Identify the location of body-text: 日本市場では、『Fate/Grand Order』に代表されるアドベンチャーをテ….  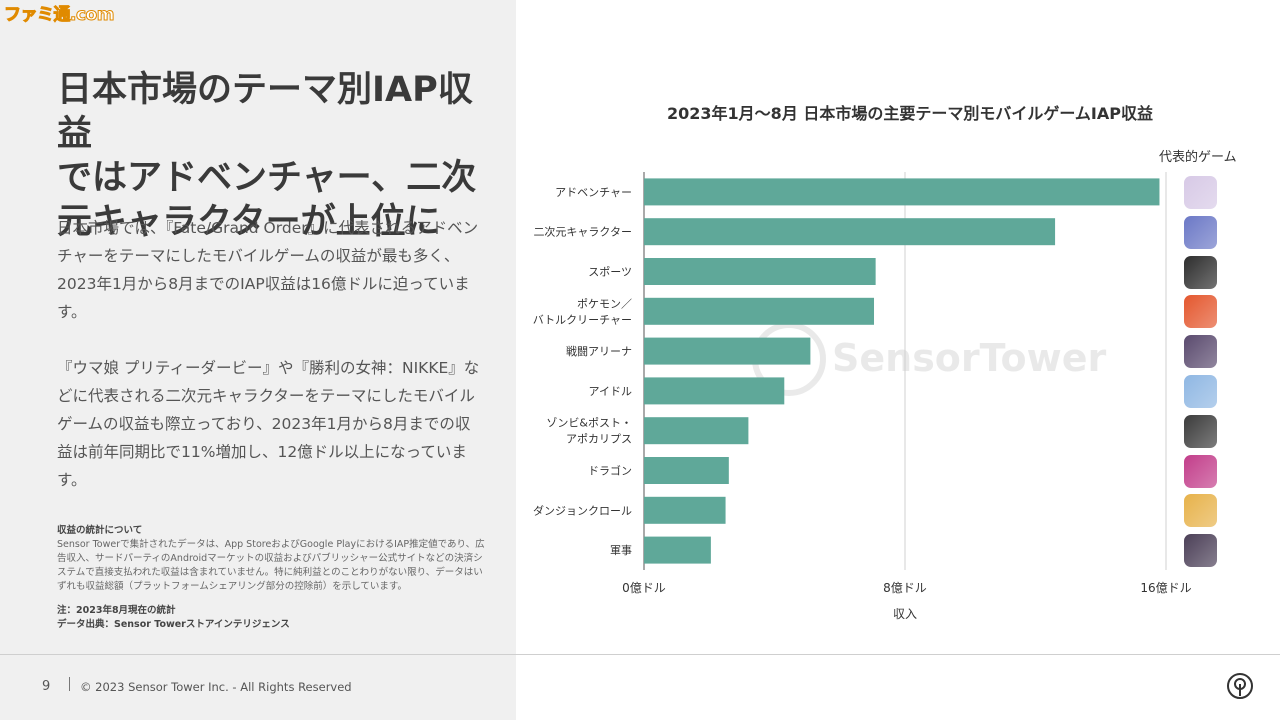
(271, 368).